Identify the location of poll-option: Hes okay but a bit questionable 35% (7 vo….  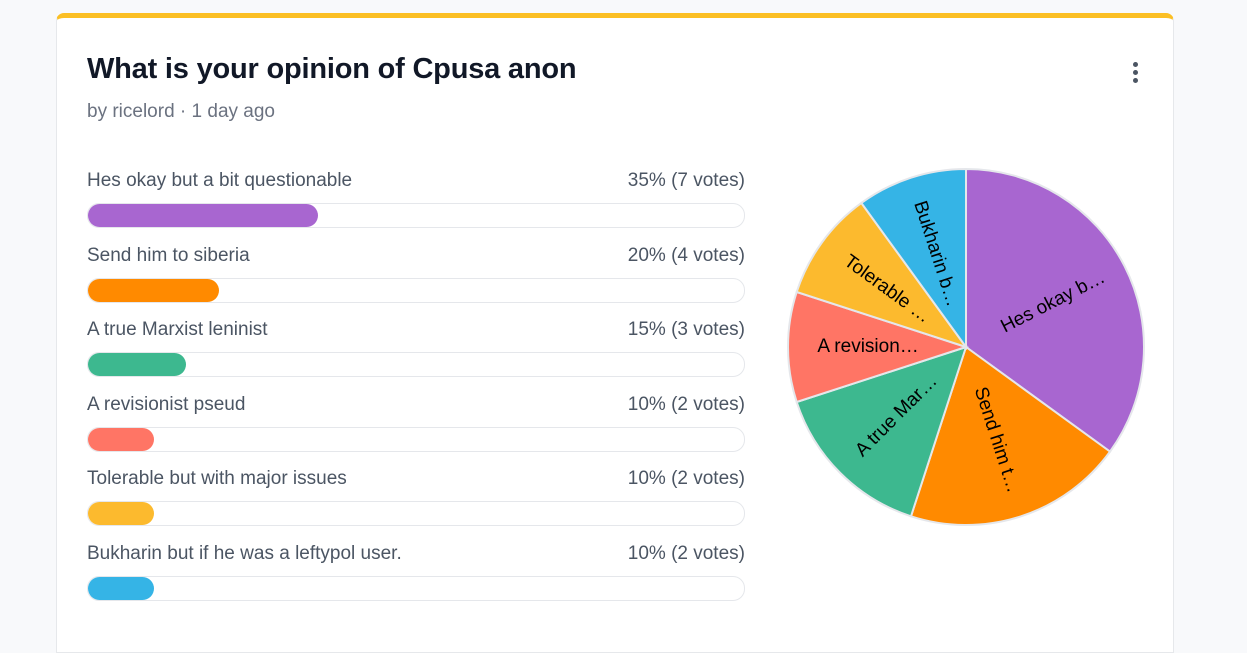
(416, 207).